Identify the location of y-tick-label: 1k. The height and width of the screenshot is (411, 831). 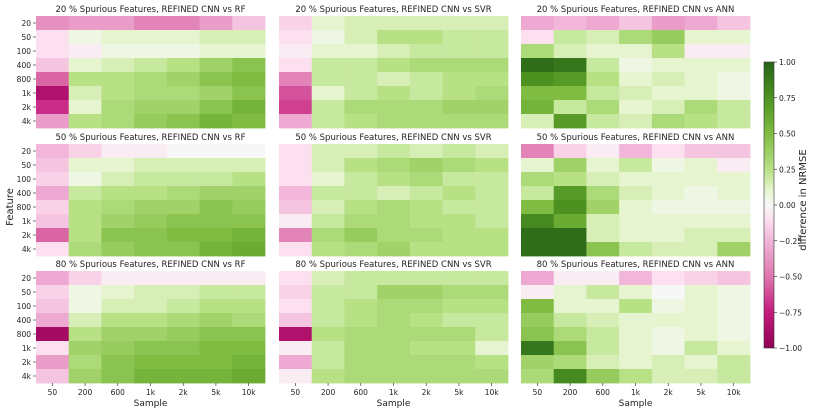
(27, 93).